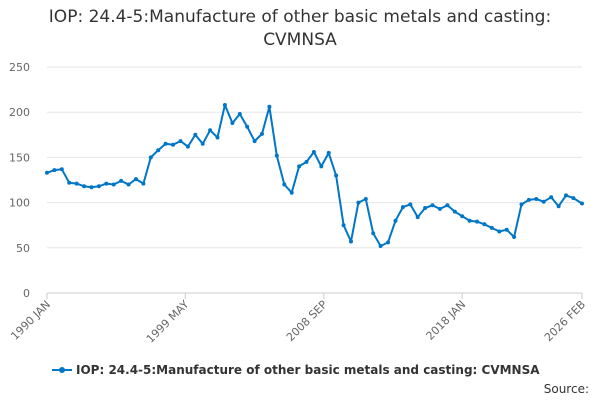  What do you see at coordinates (19, 157) in the screenshot?
I see `y-tick-label: 150` at bounding box center [19, 157].